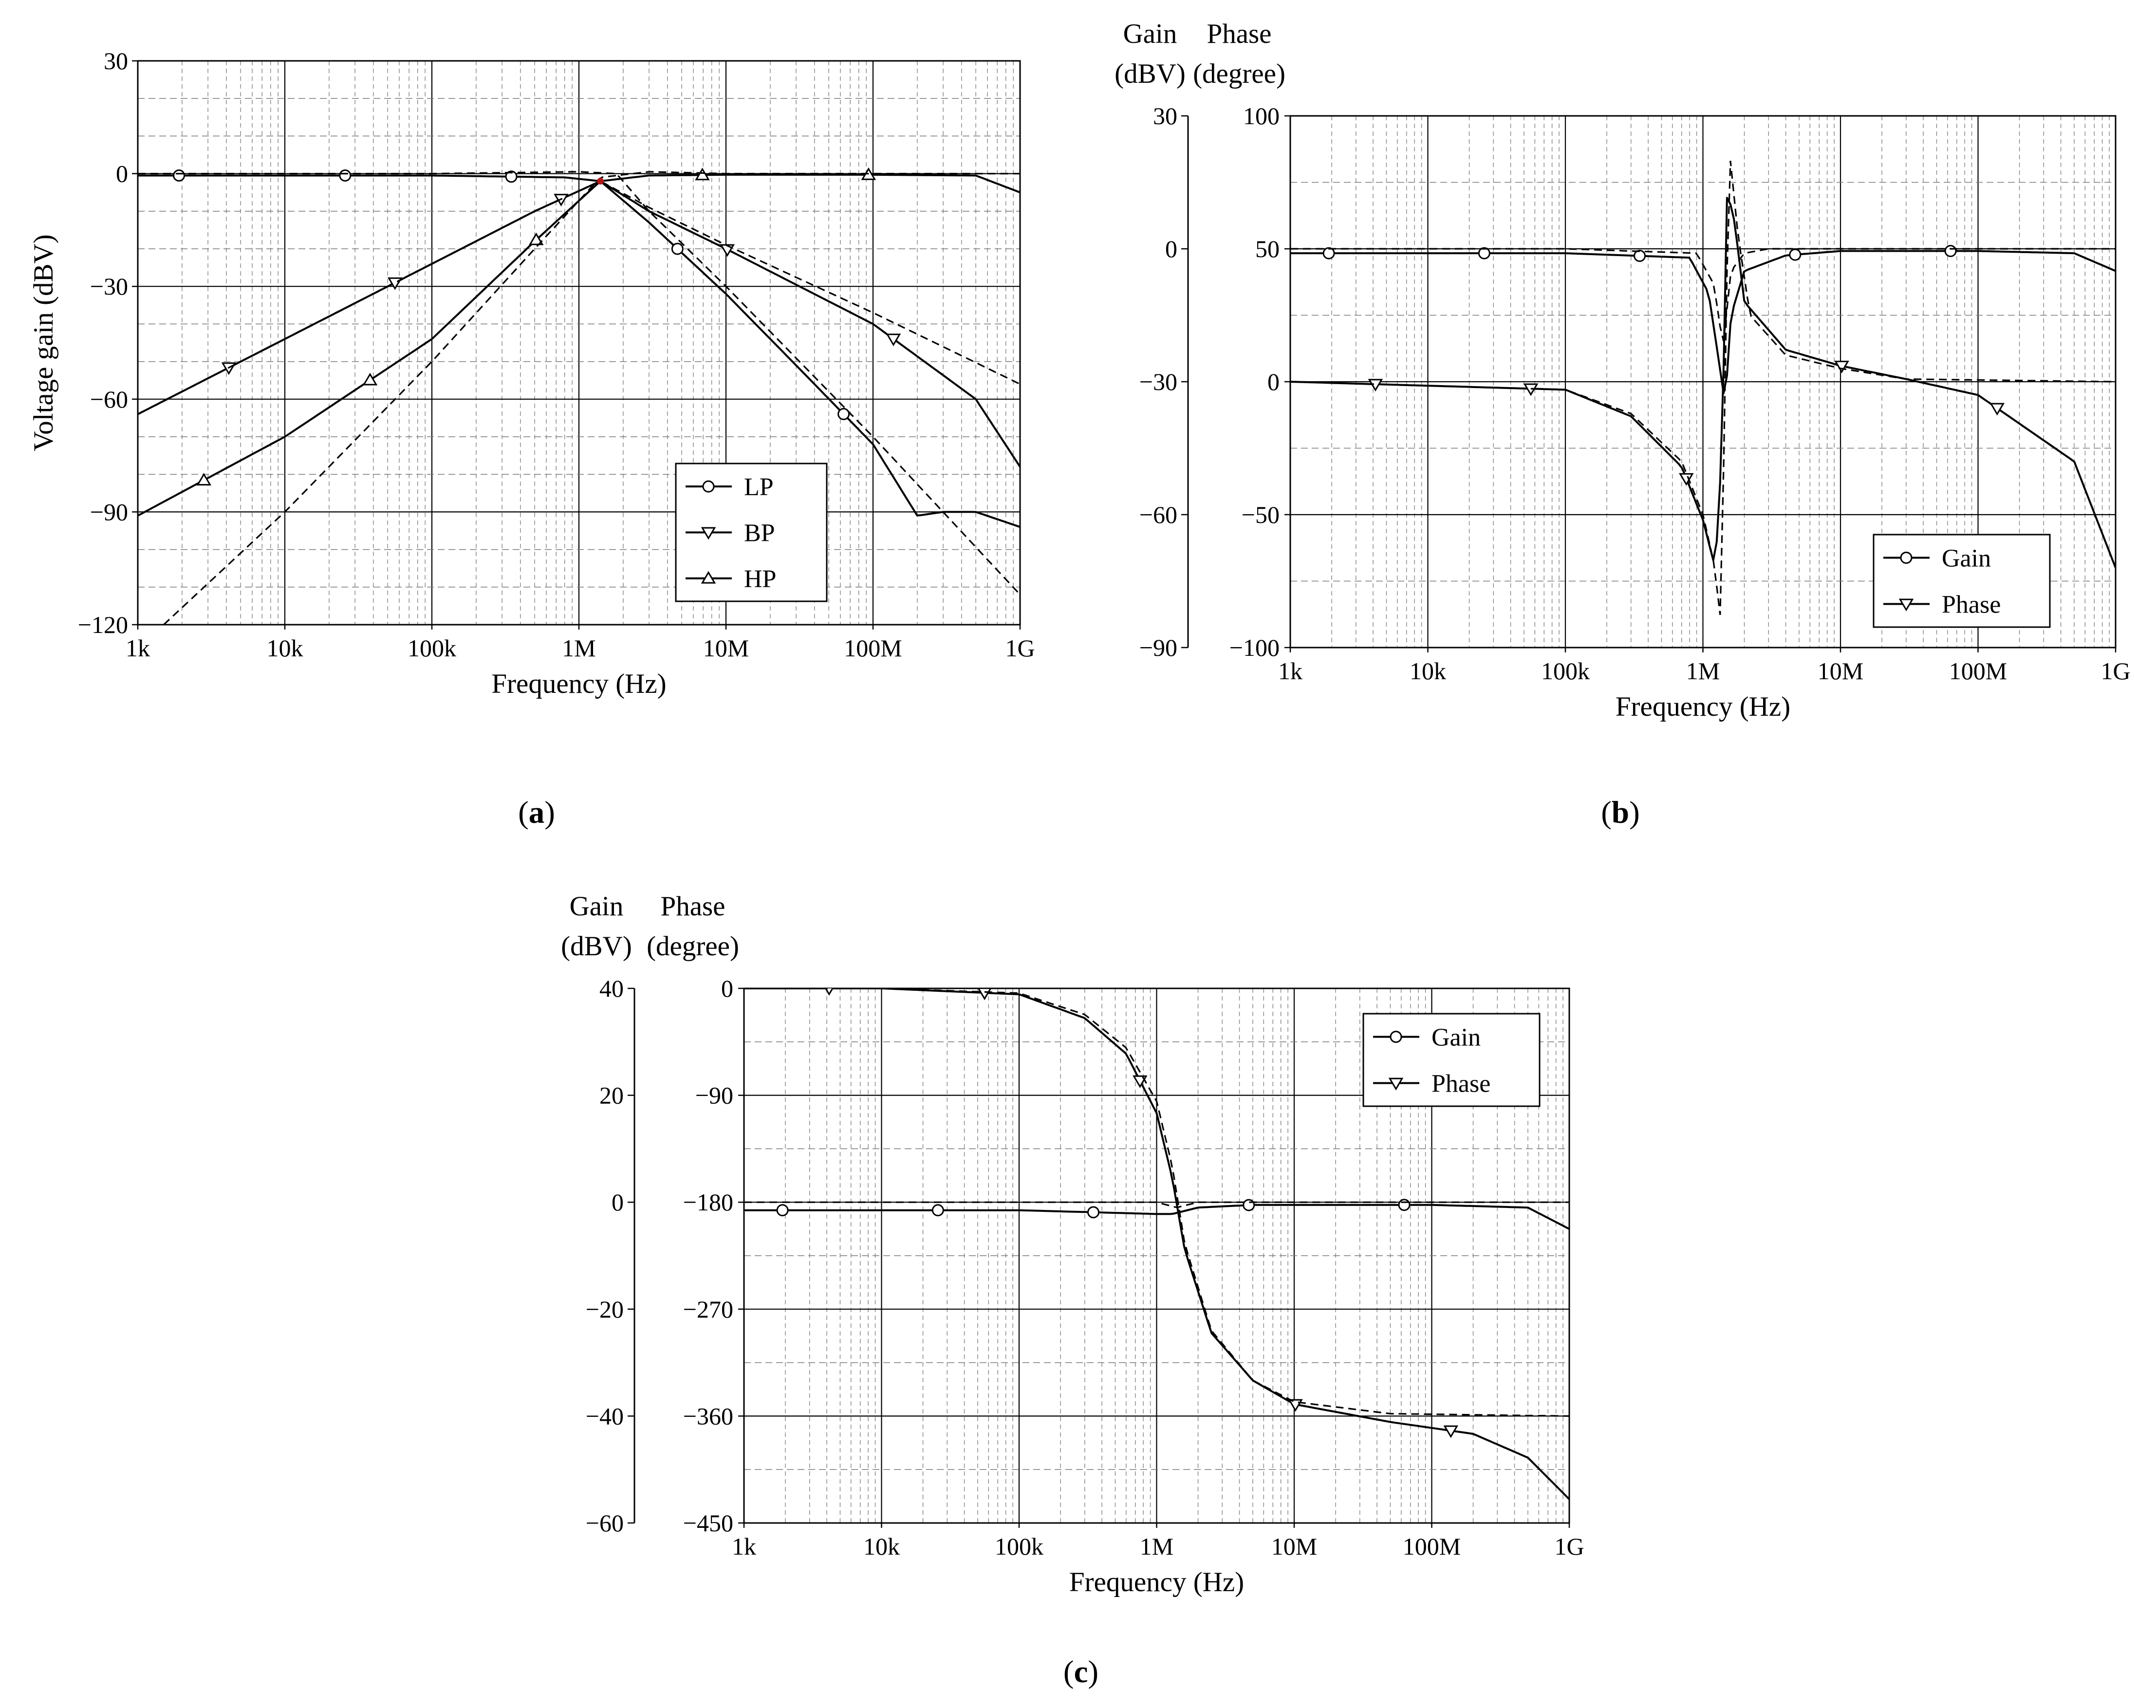 This screenshot has height=1708, width=2156. What do you see at coordinates (109, 399) in the screenshot?
I see `chart-a-ytick-label: −60` at bounding box center [109, 399].